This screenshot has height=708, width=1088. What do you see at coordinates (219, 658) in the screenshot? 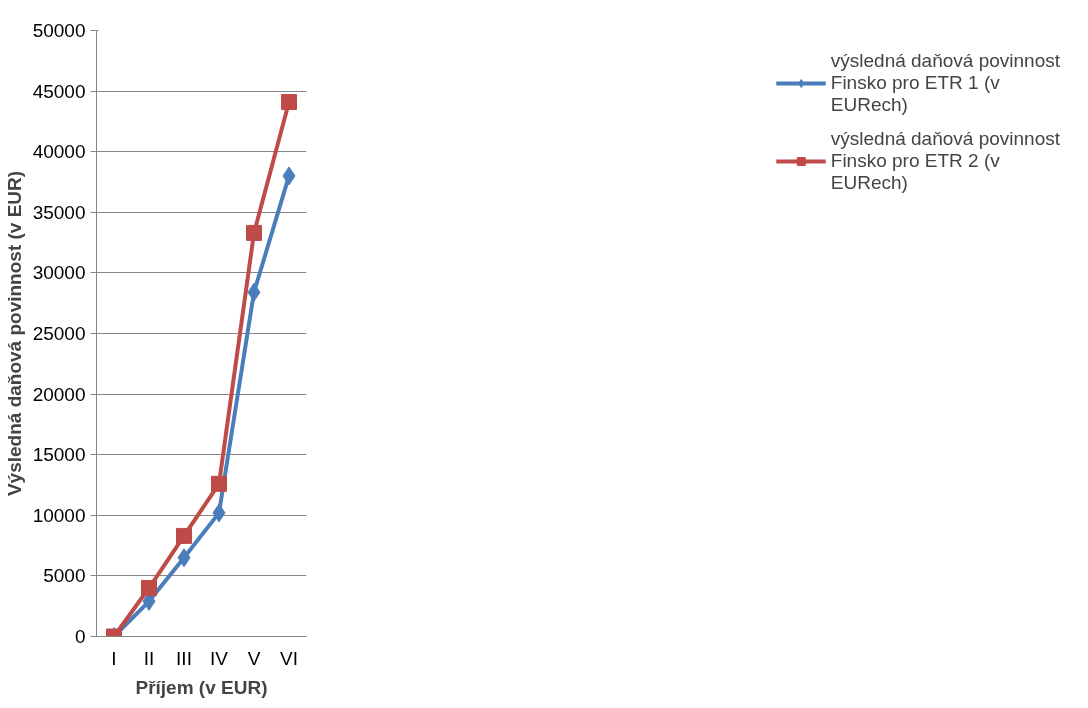
I see `x-tick-label: IV` at bounding box center [219, 658].